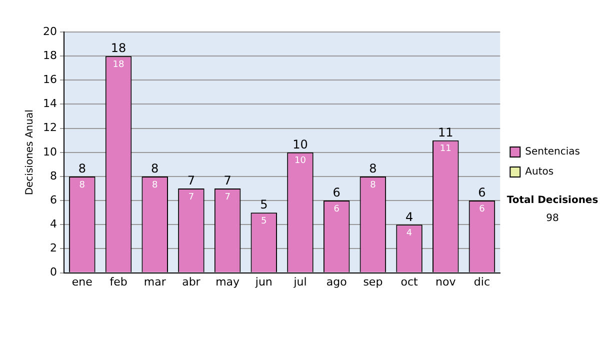  Describe the element at coordinates (446, 281) in the screenshot. I see `x-tick-label: nov` at that location.